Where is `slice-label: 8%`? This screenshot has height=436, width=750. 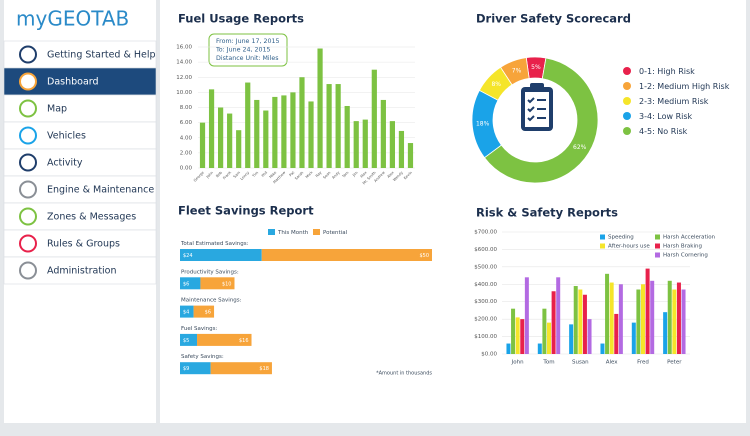 slice-label: 8% is located at coordinates (496, 84).